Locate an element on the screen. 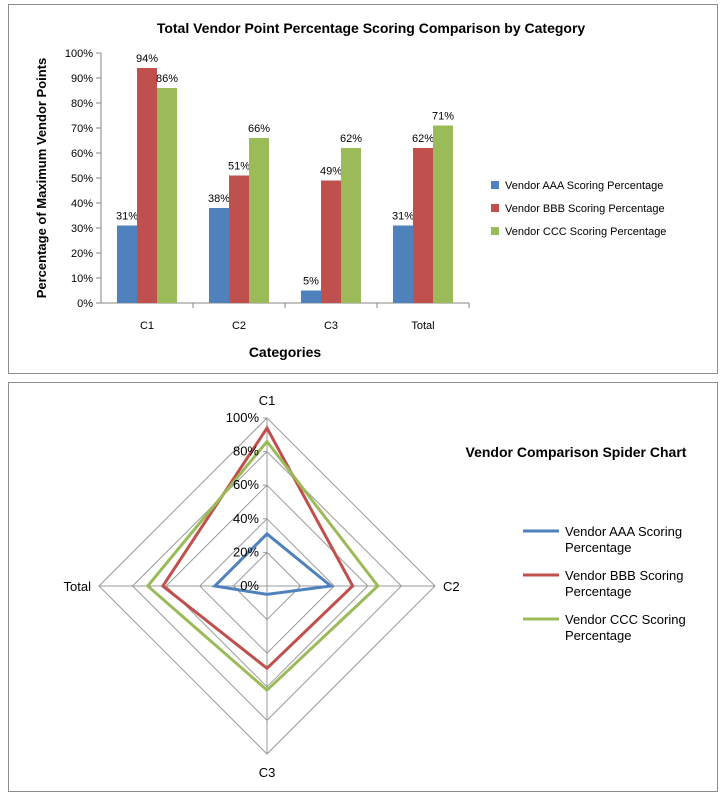  r-tick-label: 20% is located at coordinates (246, 551).